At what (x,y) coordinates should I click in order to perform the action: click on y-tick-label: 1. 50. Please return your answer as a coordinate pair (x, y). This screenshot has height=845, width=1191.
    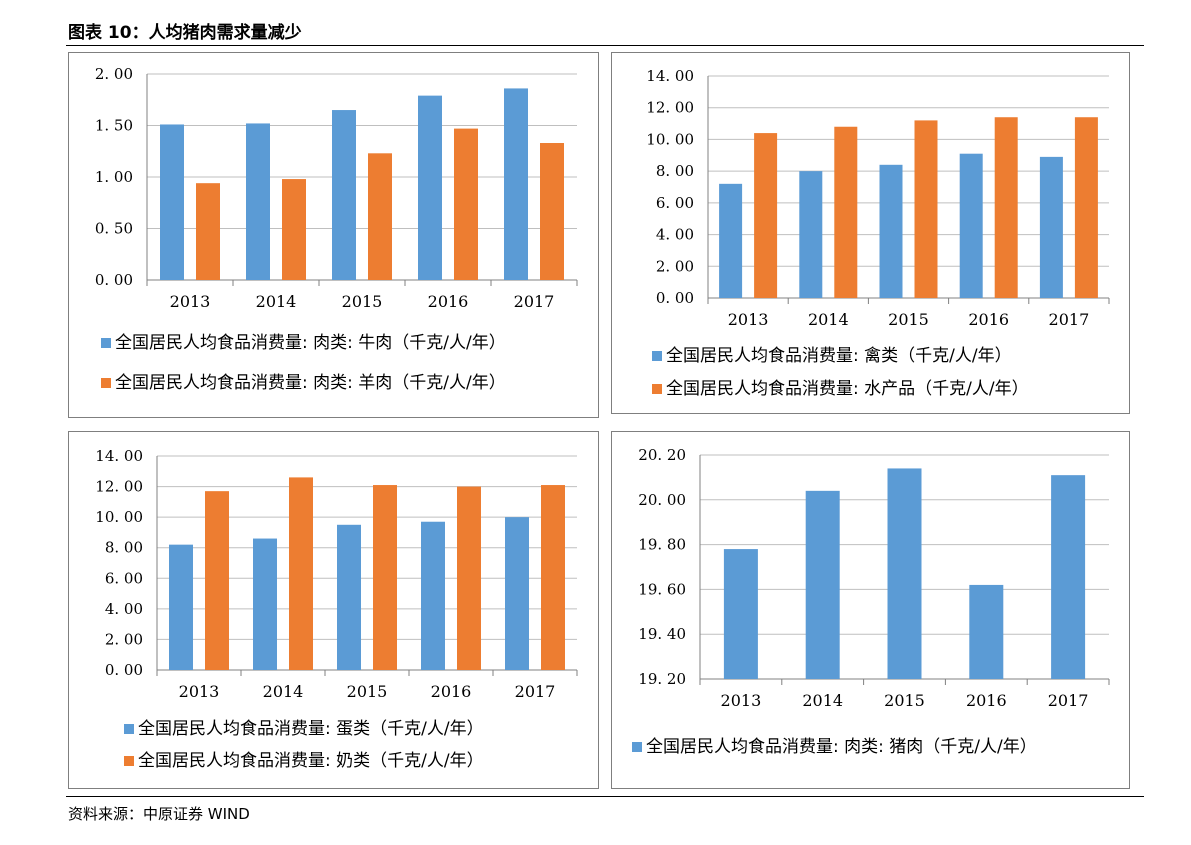
    Looking at the image, I should click on (114, 126).